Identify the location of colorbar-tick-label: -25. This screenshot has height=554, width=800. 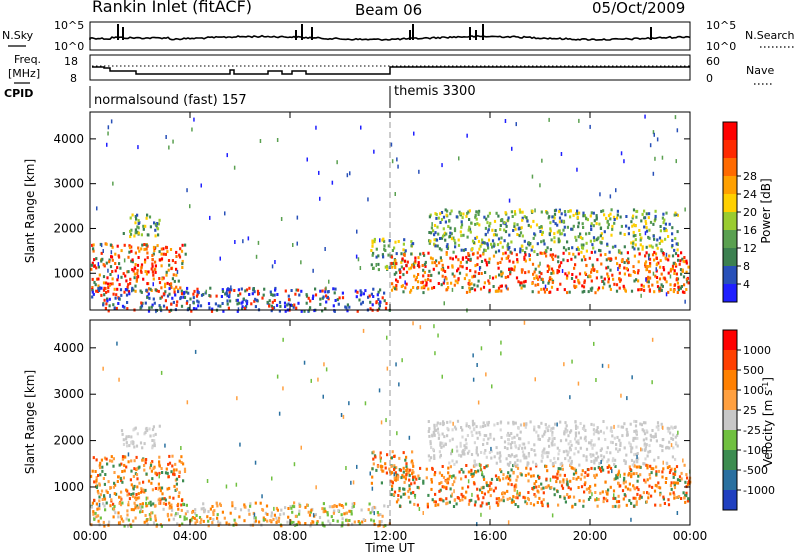
(752, 430).